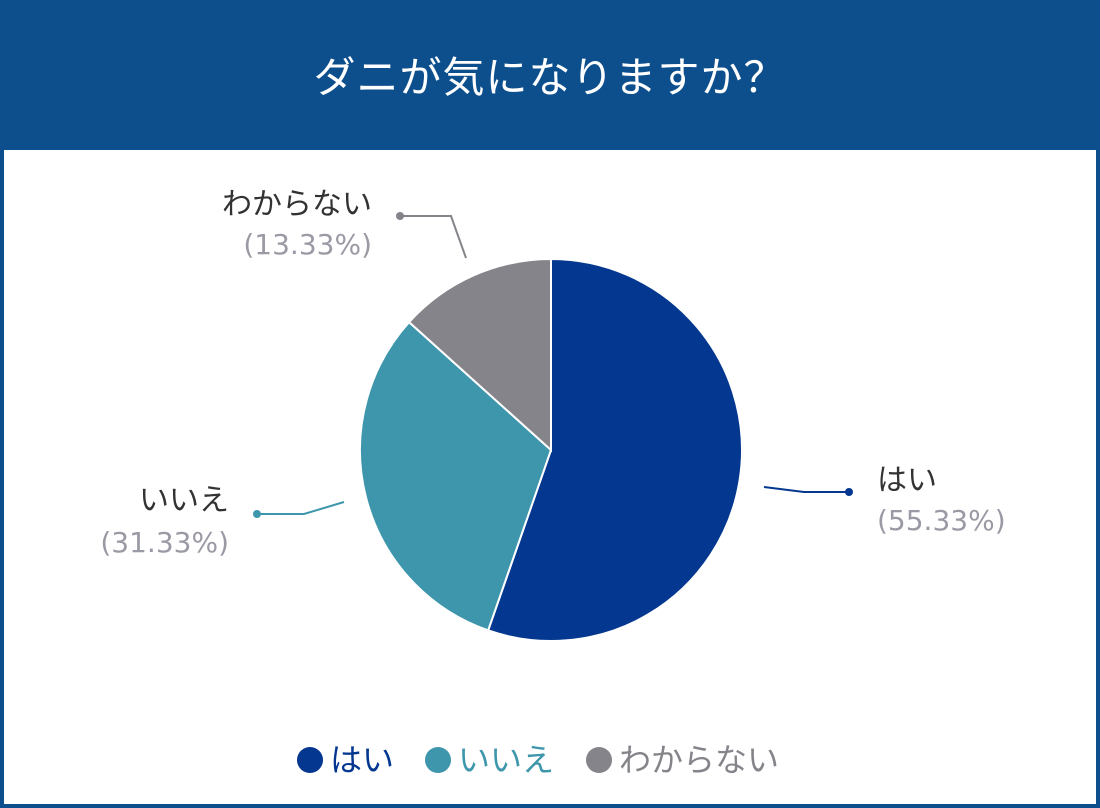  What do you see at coordinates (433, 237) in the screenshot?
I see `leader-line-wakaranai` at bounding box center [433, 237].